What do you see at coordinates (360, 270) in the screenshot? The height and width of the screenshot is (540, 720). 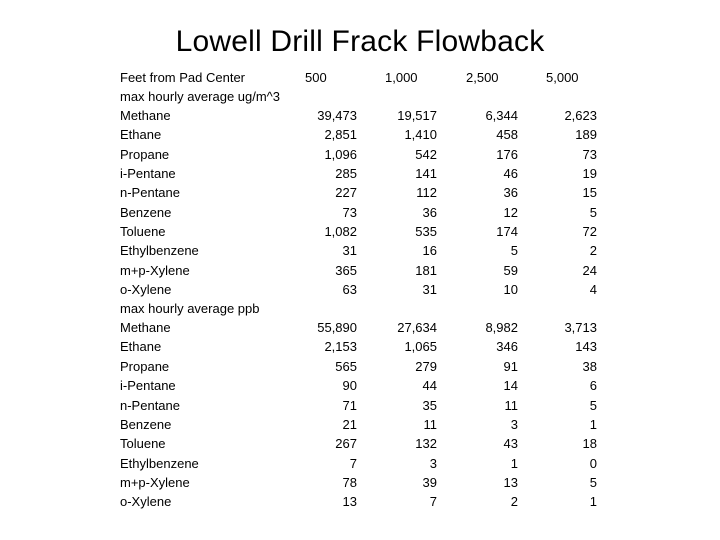 I see `table-row: m+p-Xylene 365 181 59 24` at bounding box center [360, 270].